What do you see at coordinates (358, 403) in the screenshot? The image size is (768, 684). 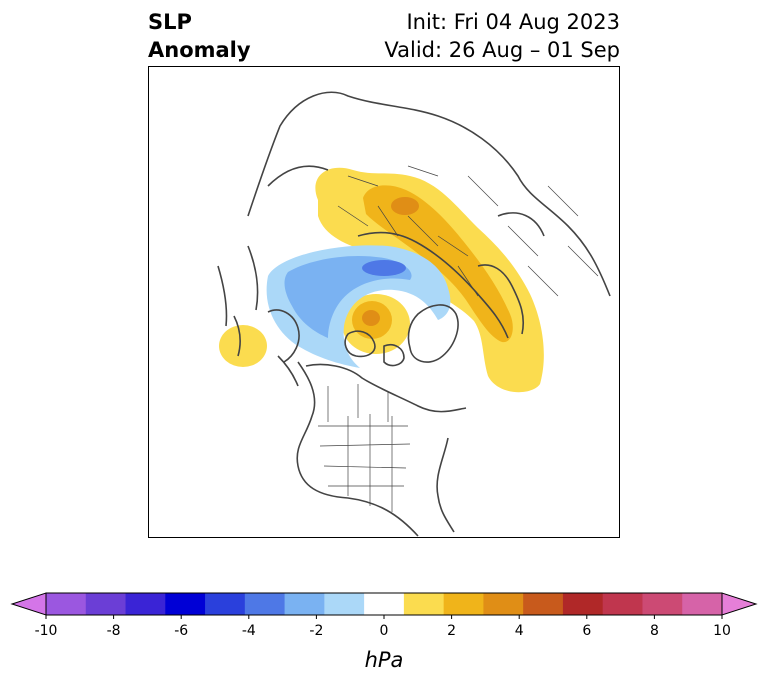 I see `canada-province-borders` at bounding box center [358, 403].